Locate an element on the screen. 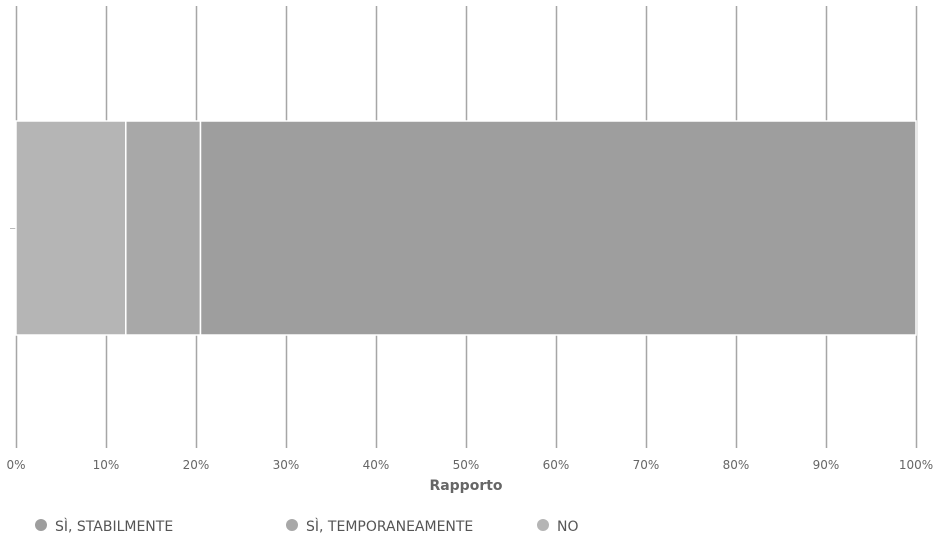  x-tick-label-1: 10% is located at coordinates (106, 465).